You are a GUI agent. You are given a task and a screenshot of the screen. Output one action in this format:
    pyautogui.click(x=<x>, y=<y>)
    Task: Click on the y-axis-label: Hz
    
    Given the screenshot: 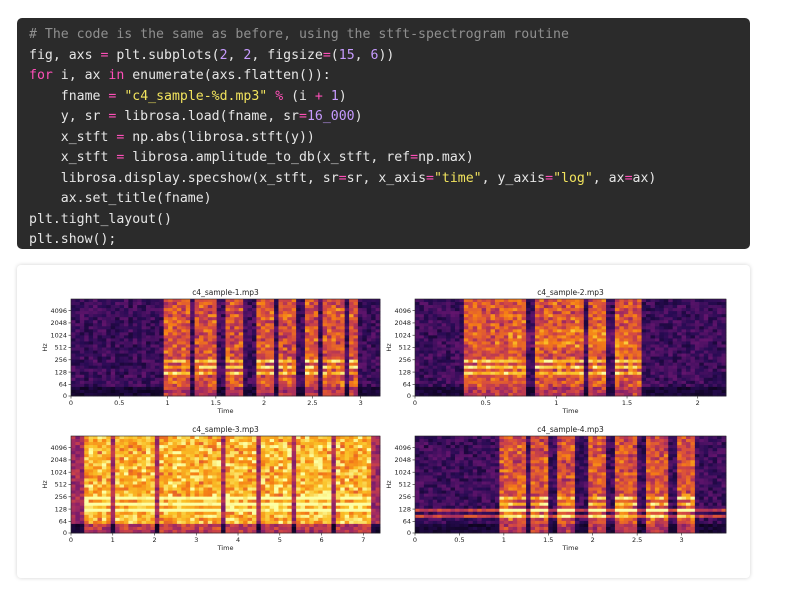 What is the action you would take?
    pyautogui.click(x=45, y=347)
    